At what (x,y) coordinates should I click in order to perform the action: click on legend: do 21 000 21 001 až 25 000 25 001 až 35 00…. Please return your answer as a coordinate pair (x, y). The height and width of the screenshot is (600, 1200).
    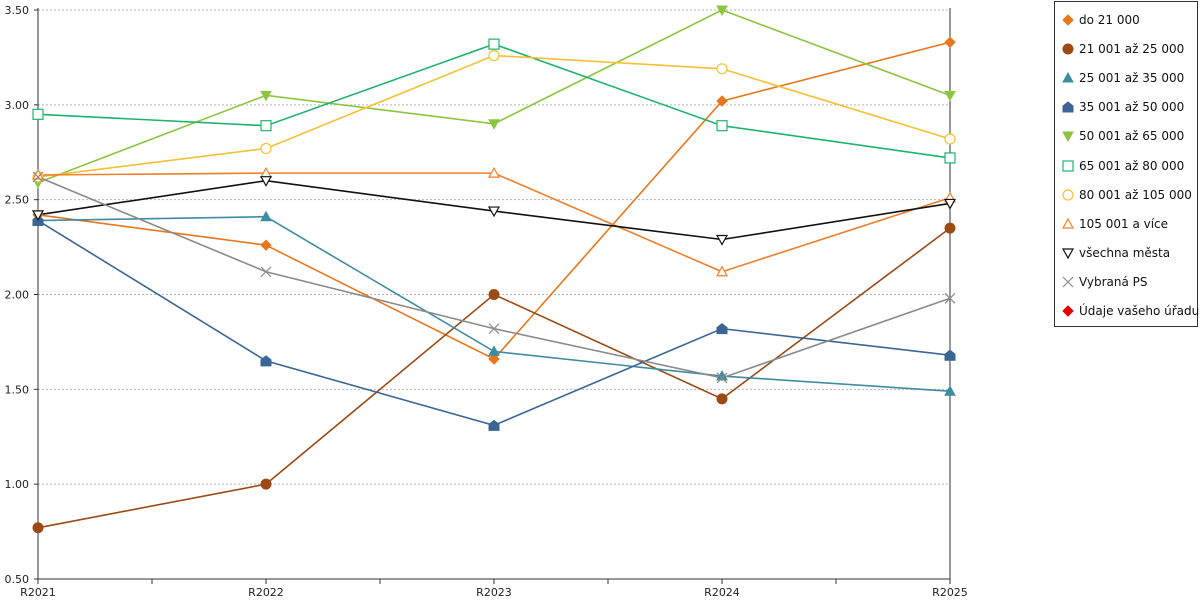
    Looking at the image, I should click on (1126, 164).